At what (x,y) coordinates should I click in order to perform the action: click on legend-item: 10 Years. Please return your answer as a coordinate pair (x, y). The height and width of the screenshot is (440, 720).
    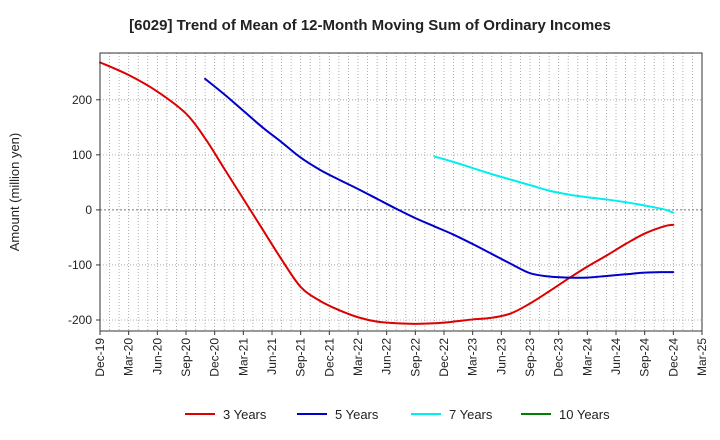
    Looking at the image, I should click on (565, 414).